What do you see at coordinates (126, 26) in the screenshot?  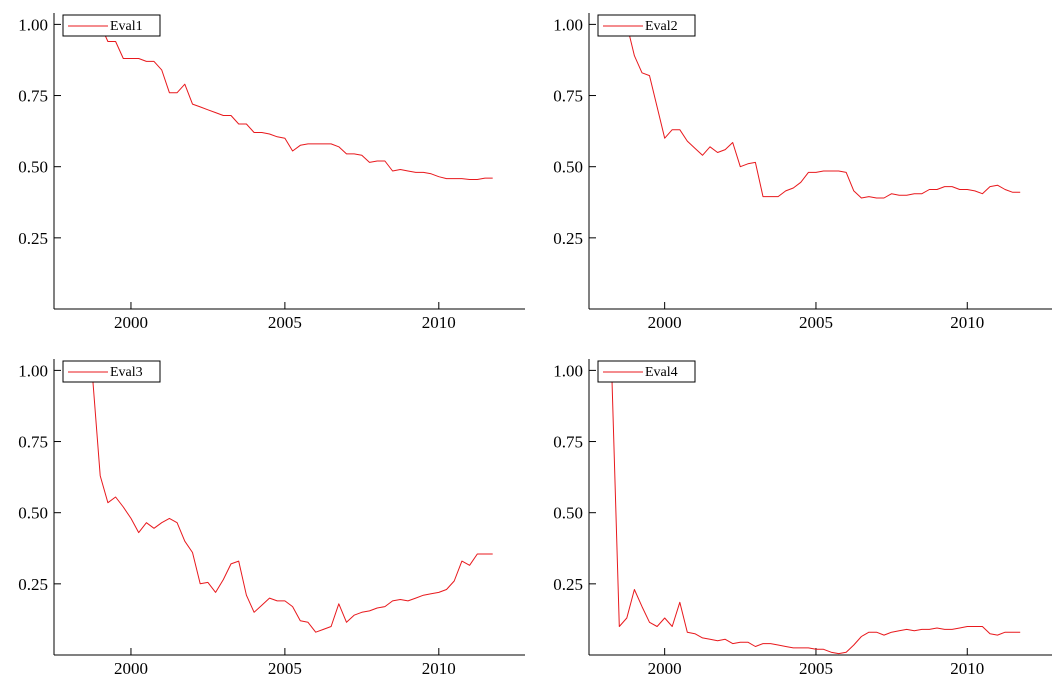 I see `legend-label: Eval1` at bounding box center [126, 26].